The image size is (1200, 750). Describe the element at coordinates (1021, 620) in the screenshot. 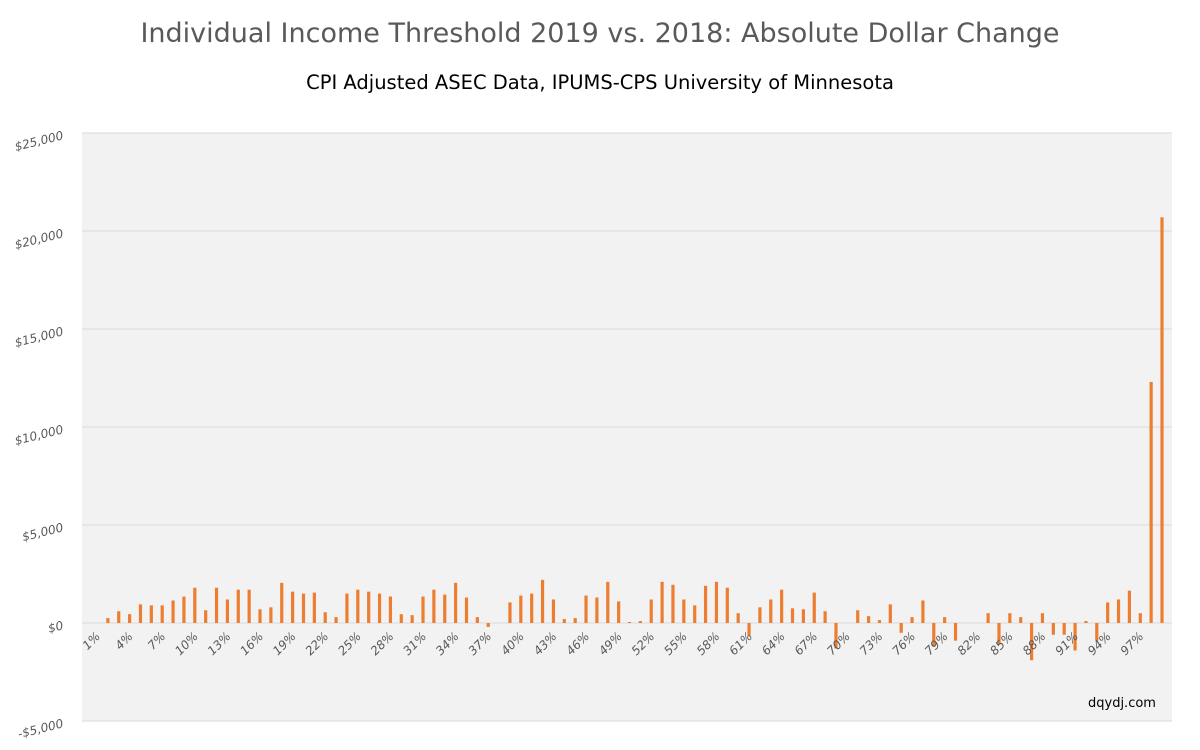

I see `bar-86%` at that location.